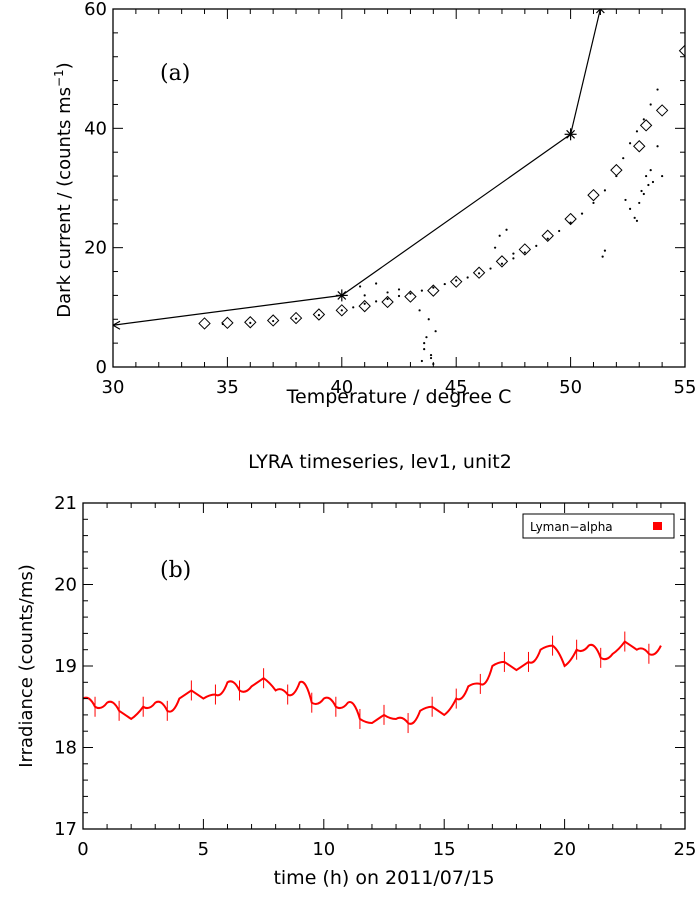  I want to click on panel-b-x-tick-label: 5, so click(203, 849).